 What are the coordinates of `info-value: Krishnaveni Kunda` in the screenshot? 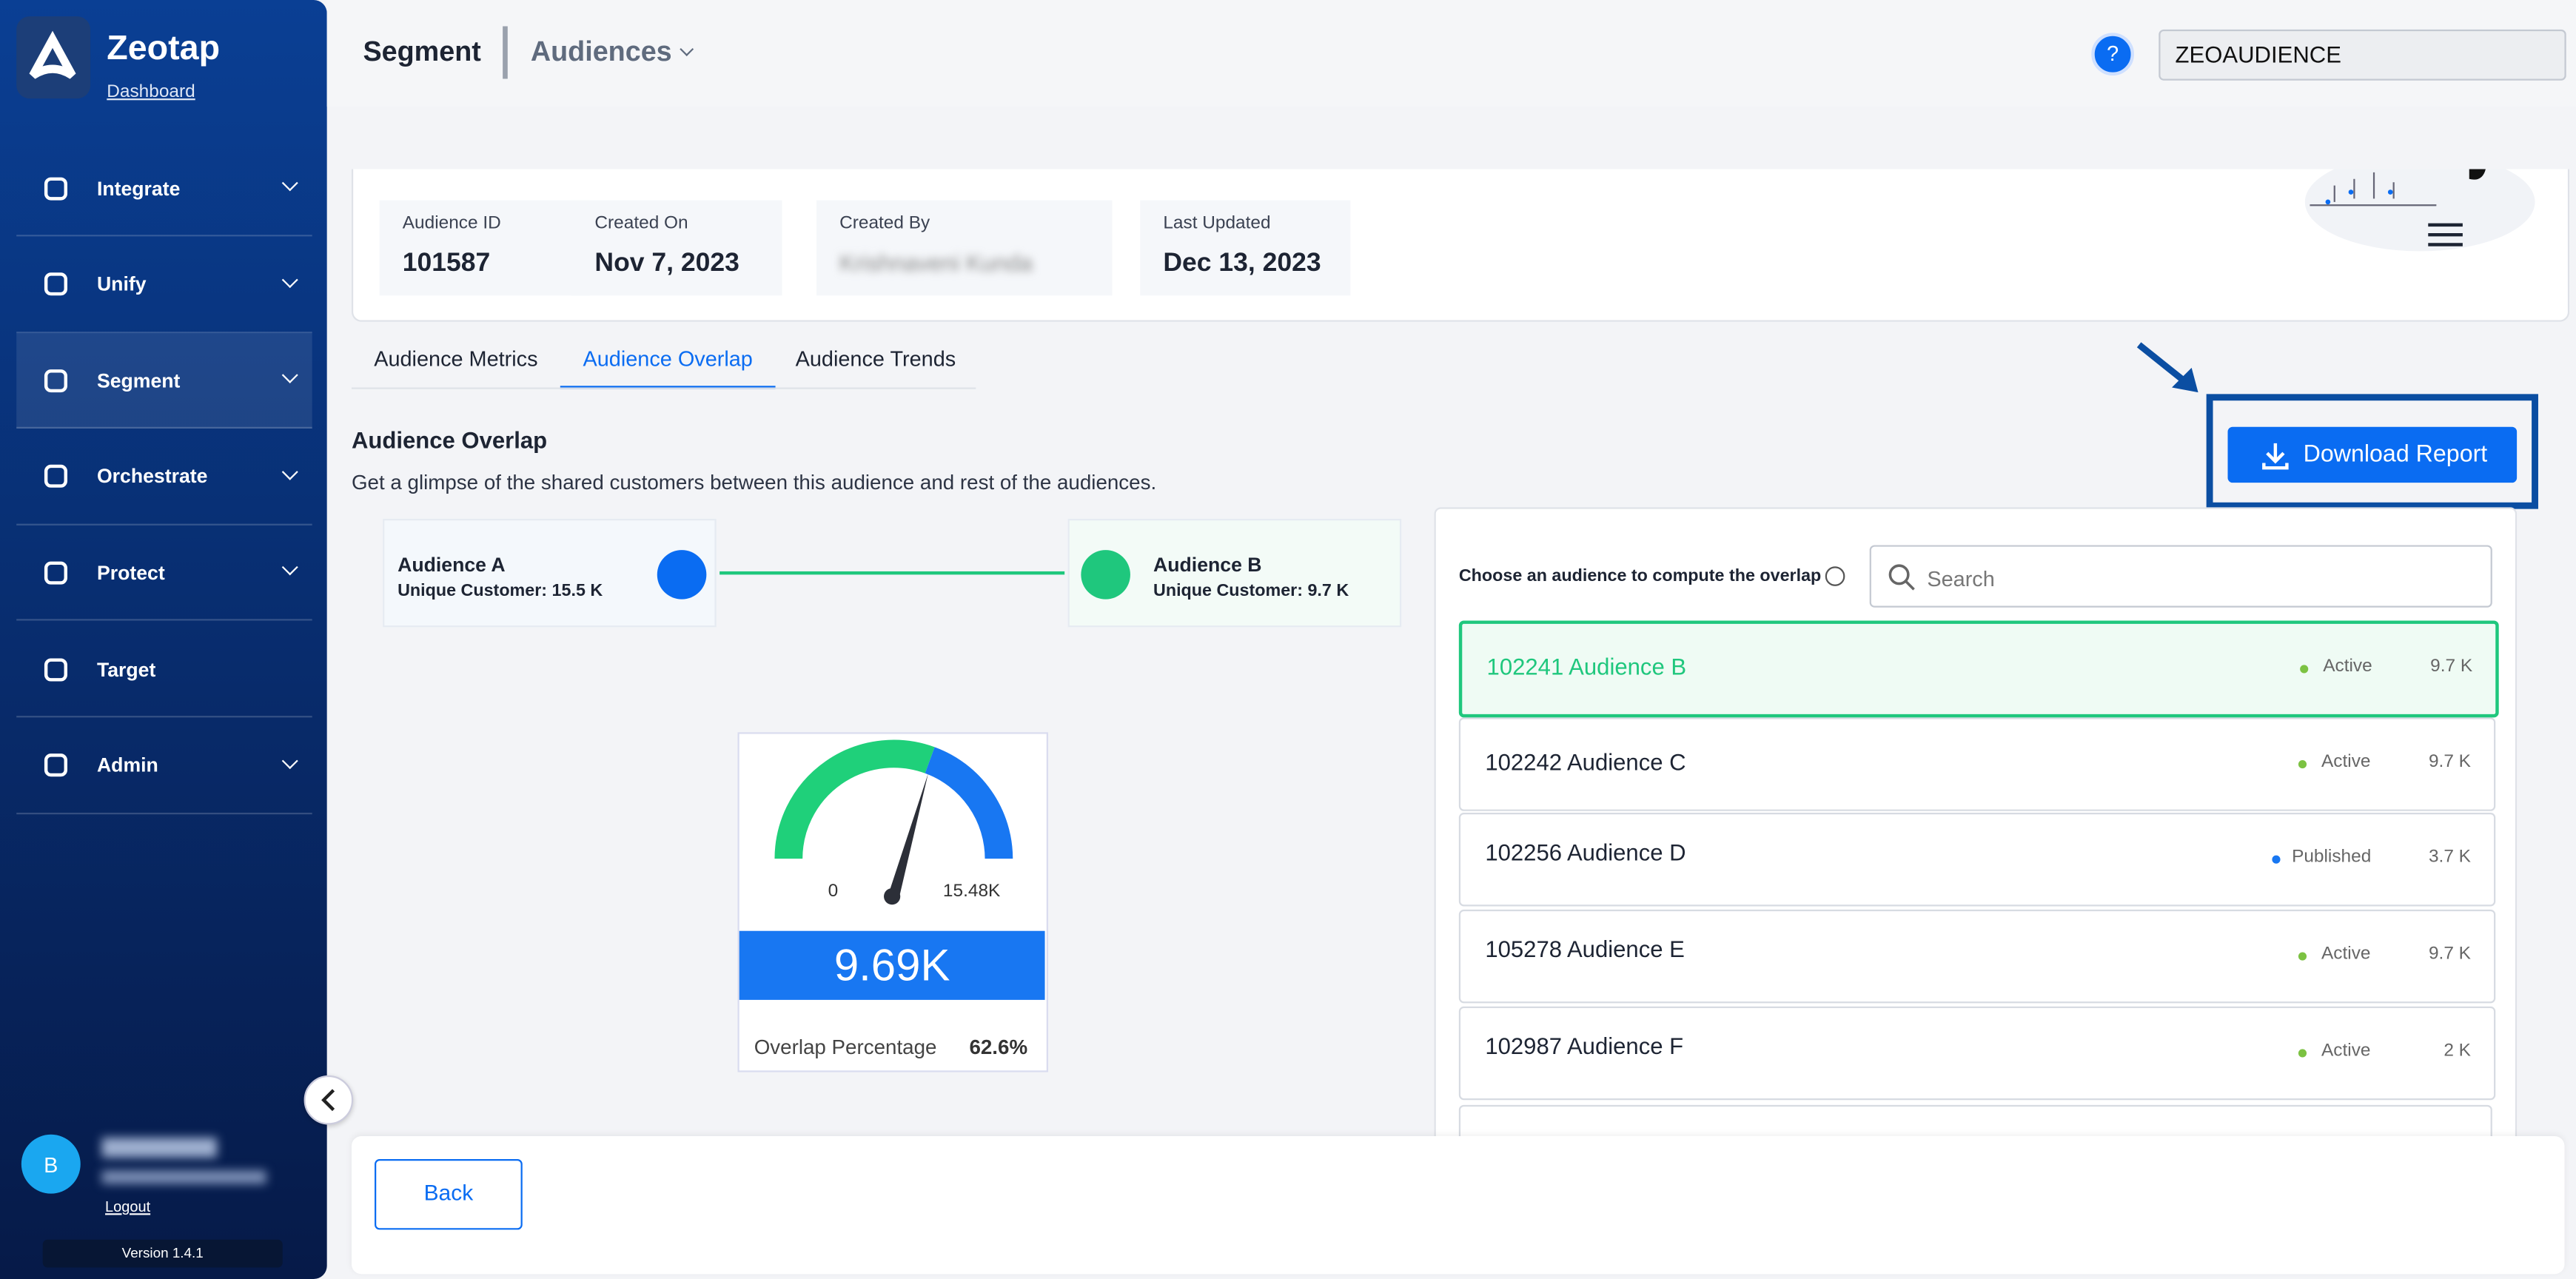 It's located at (936, 262).